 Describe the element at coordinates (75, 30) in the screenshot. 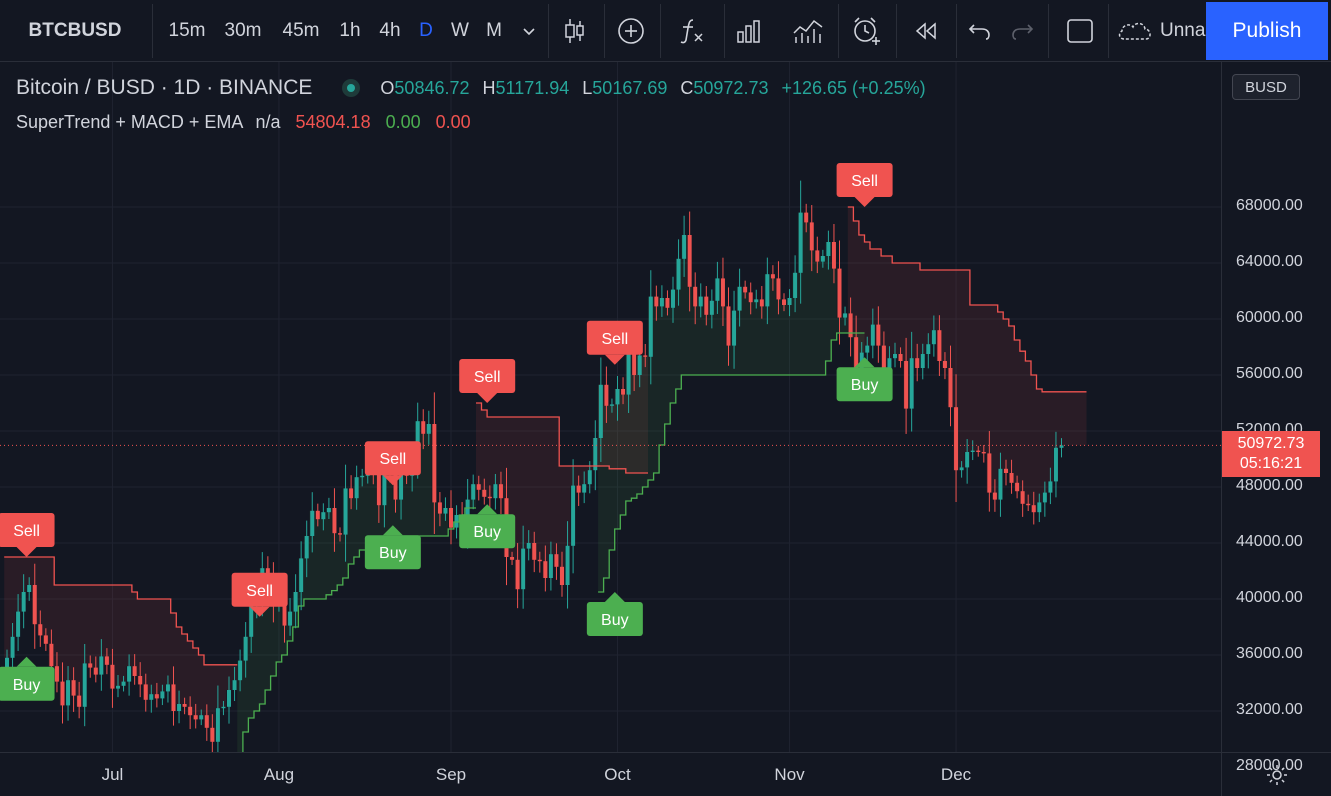

I see `symbol-search-button: BTCBUSD` at that location.